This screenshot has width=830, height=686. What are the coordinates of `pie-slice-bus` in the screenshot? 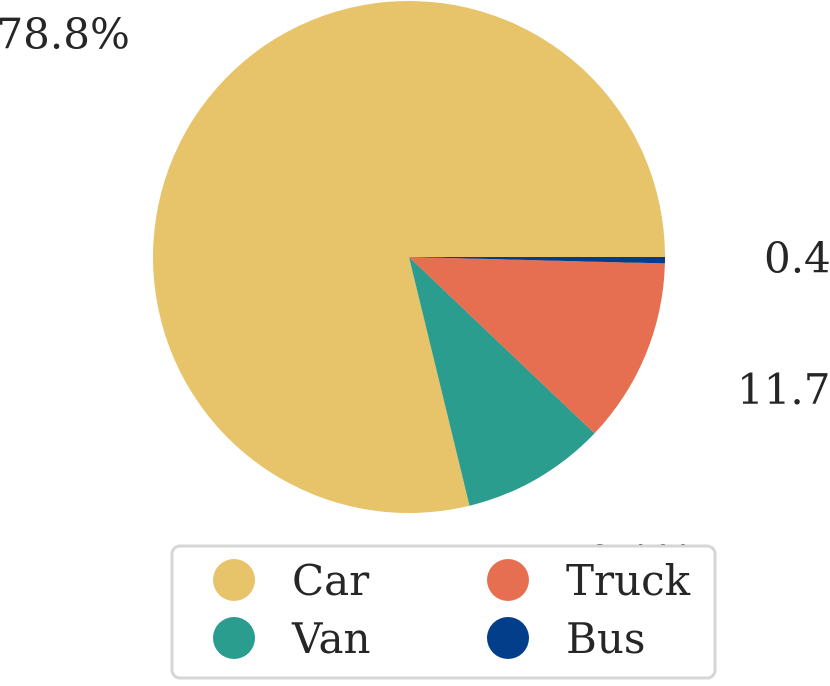 It's located at (537, 260).